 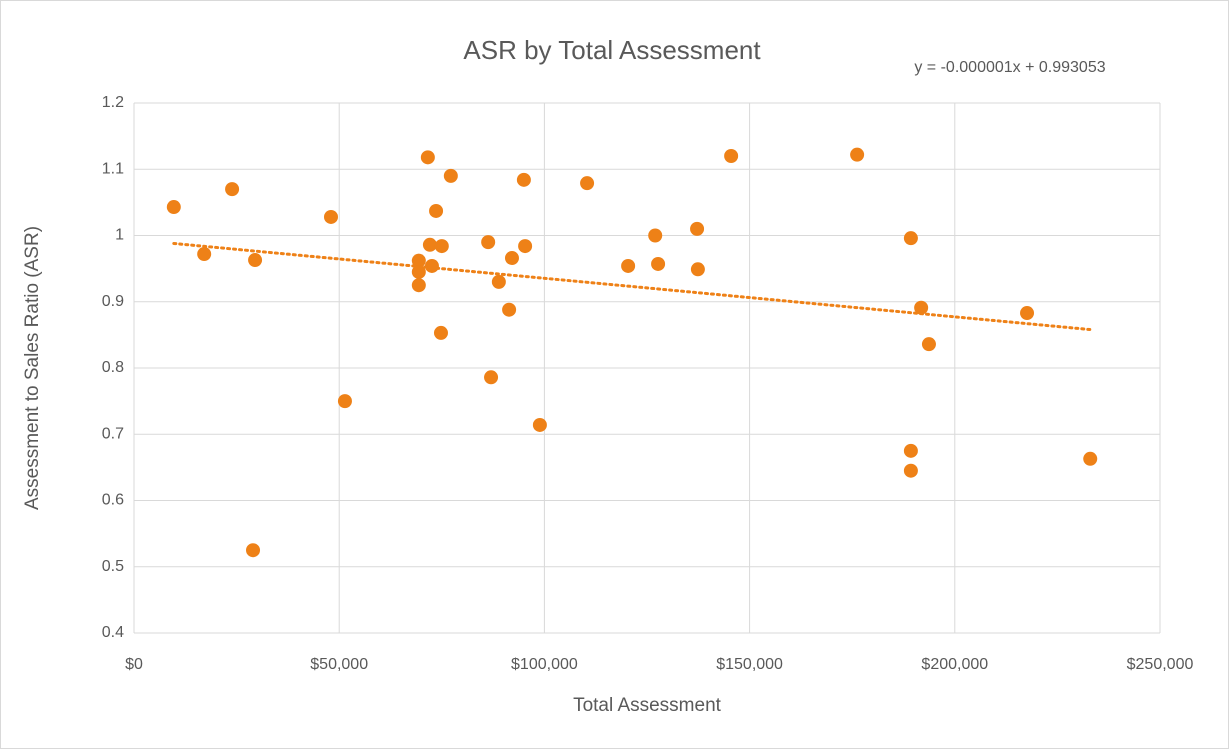 I want to click on y-tick-label: 0.8, so click(x=113, y=367).